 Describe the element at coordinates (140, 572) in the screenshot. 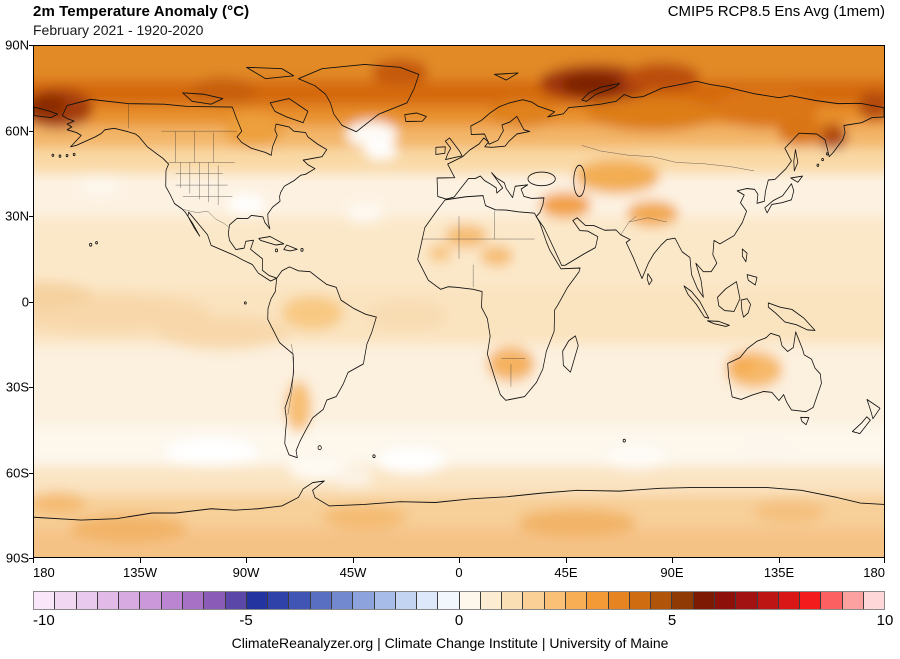

I see `lon-label: 135W` at that location.